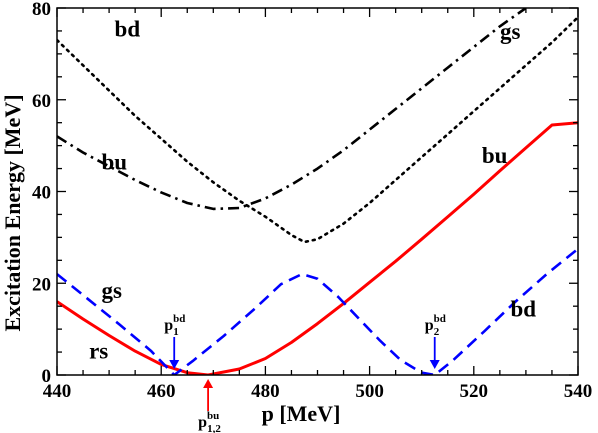 The width and height of the screenshot is (598, 433). Describe the element at coordinates (41, 10) in the screenshot. I see `y-tick-label: 80` at that location.